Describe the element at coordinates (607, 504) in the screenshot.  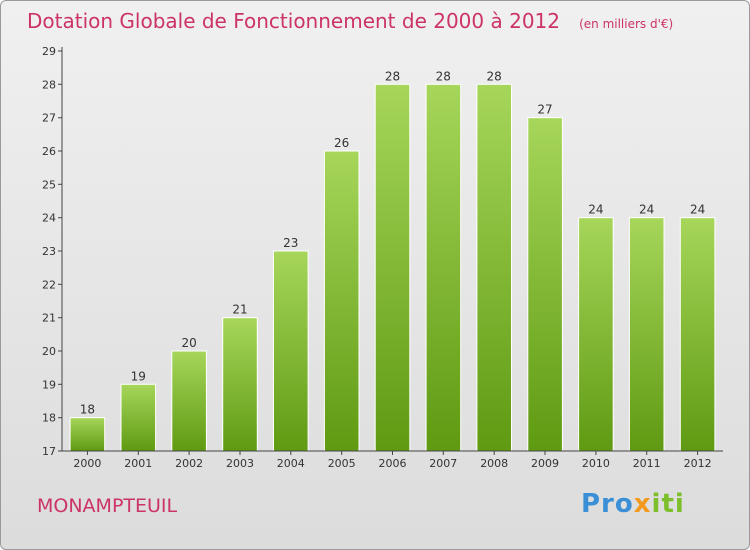
I see `logo-part-1: Pro` at that location.